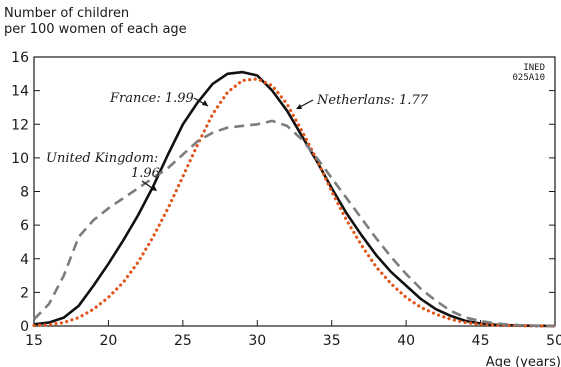 Image resolution: width=561 pixels, height=367 pixels. Describe the element at coordinates (154, 188) in the screenshot. I see `annotation-uk-arrowhead` at that location.